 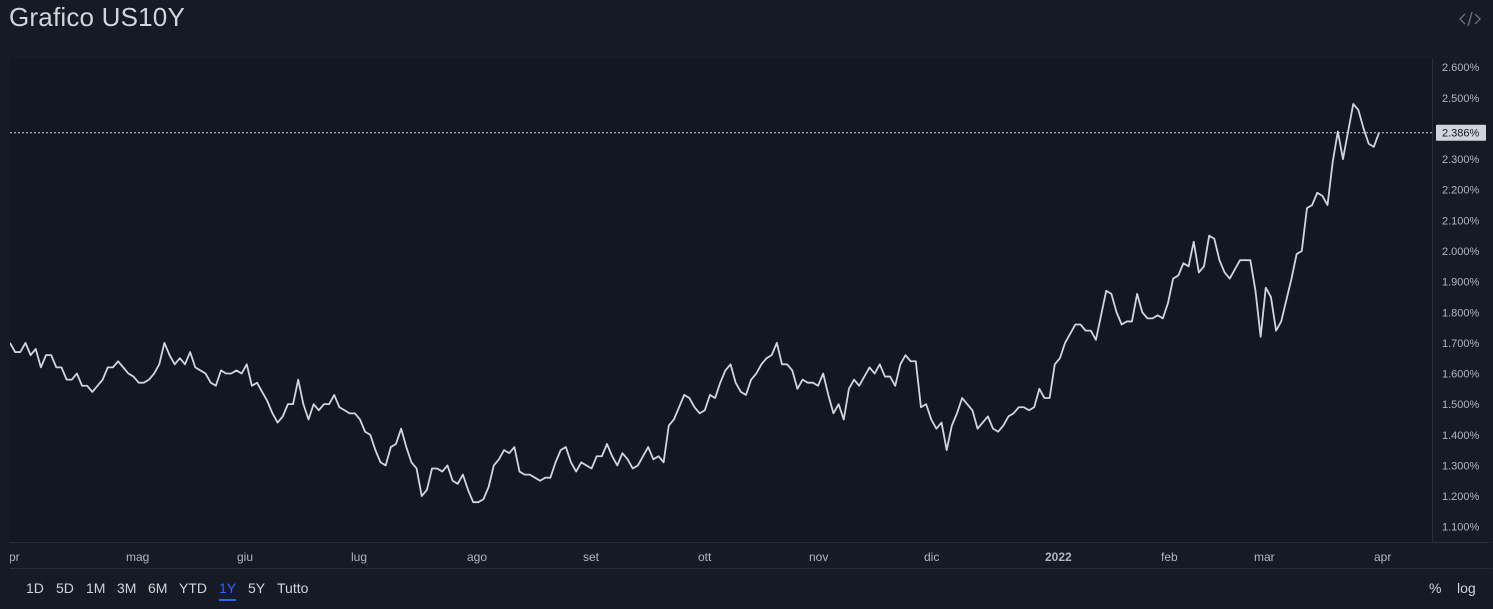 What do you see at coordinates (1169, 557) in the screenshot?
I see `x-tick-label: feb` at bounding box center [1169, 557].